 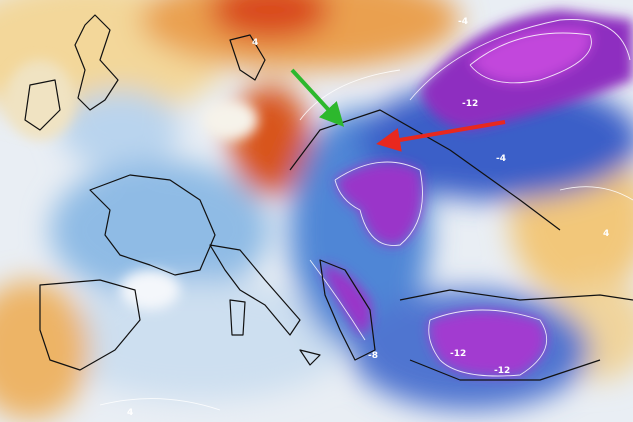 I want to click on green-arrow, so click(x=317, y=97).